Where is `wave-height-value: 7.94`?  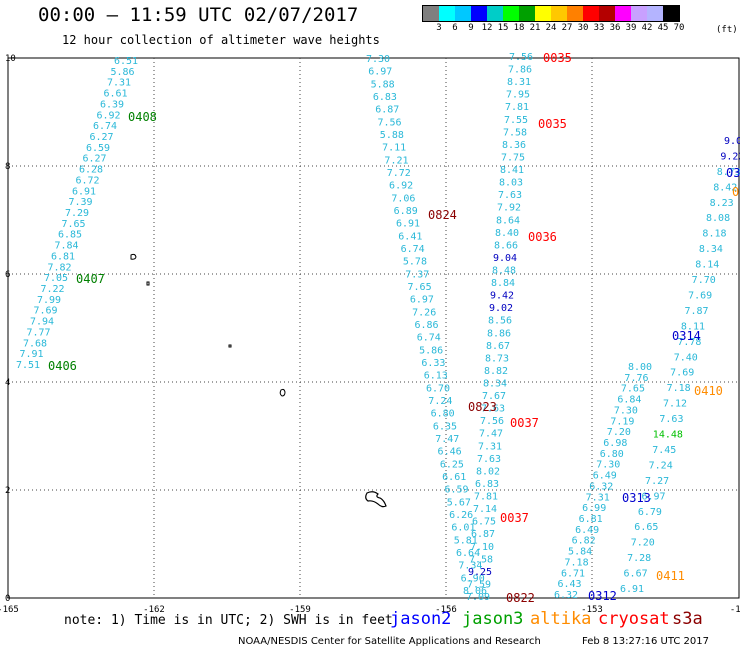
wave-height-value: 7.94 is located at coordinates (42, 322).